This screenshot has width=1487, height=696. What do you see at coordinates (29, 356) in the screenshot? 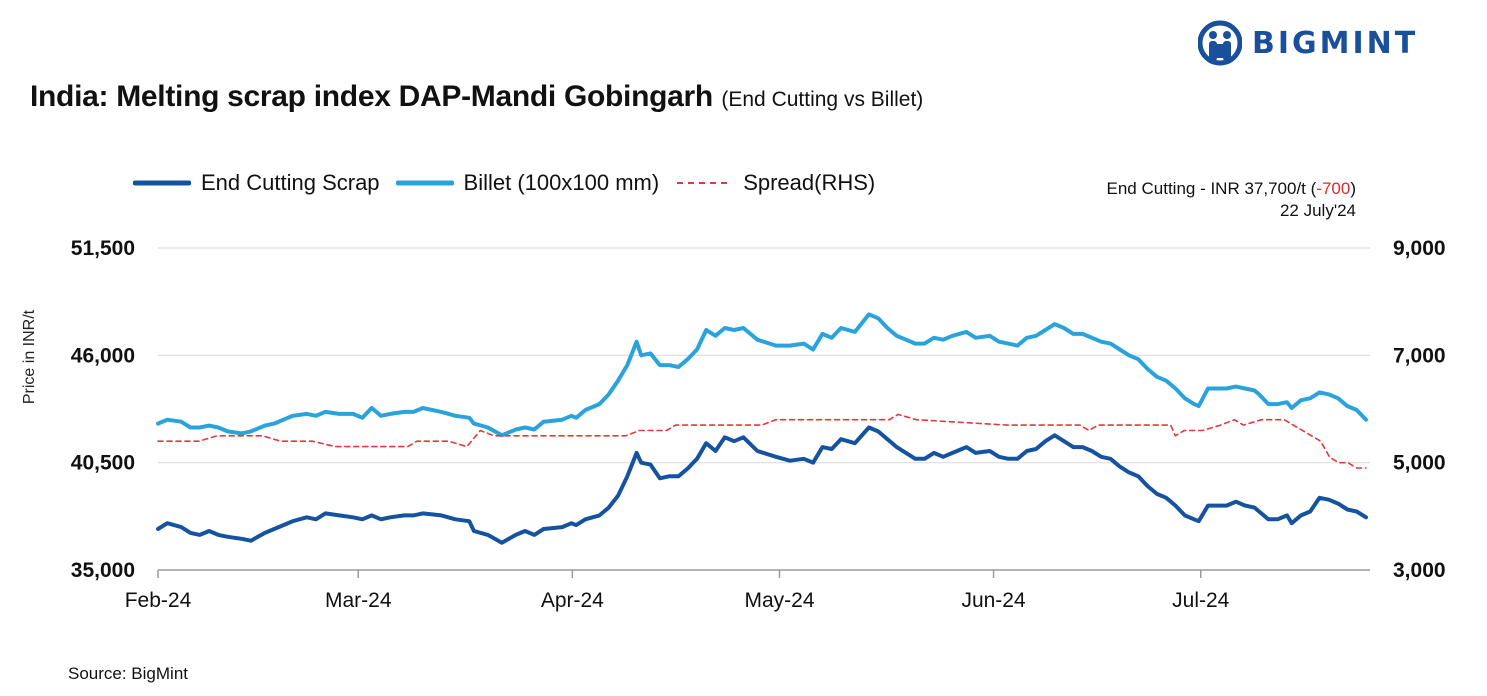
I see `y-axis-label: Price in INR/t` at bounding box center [29, 356].